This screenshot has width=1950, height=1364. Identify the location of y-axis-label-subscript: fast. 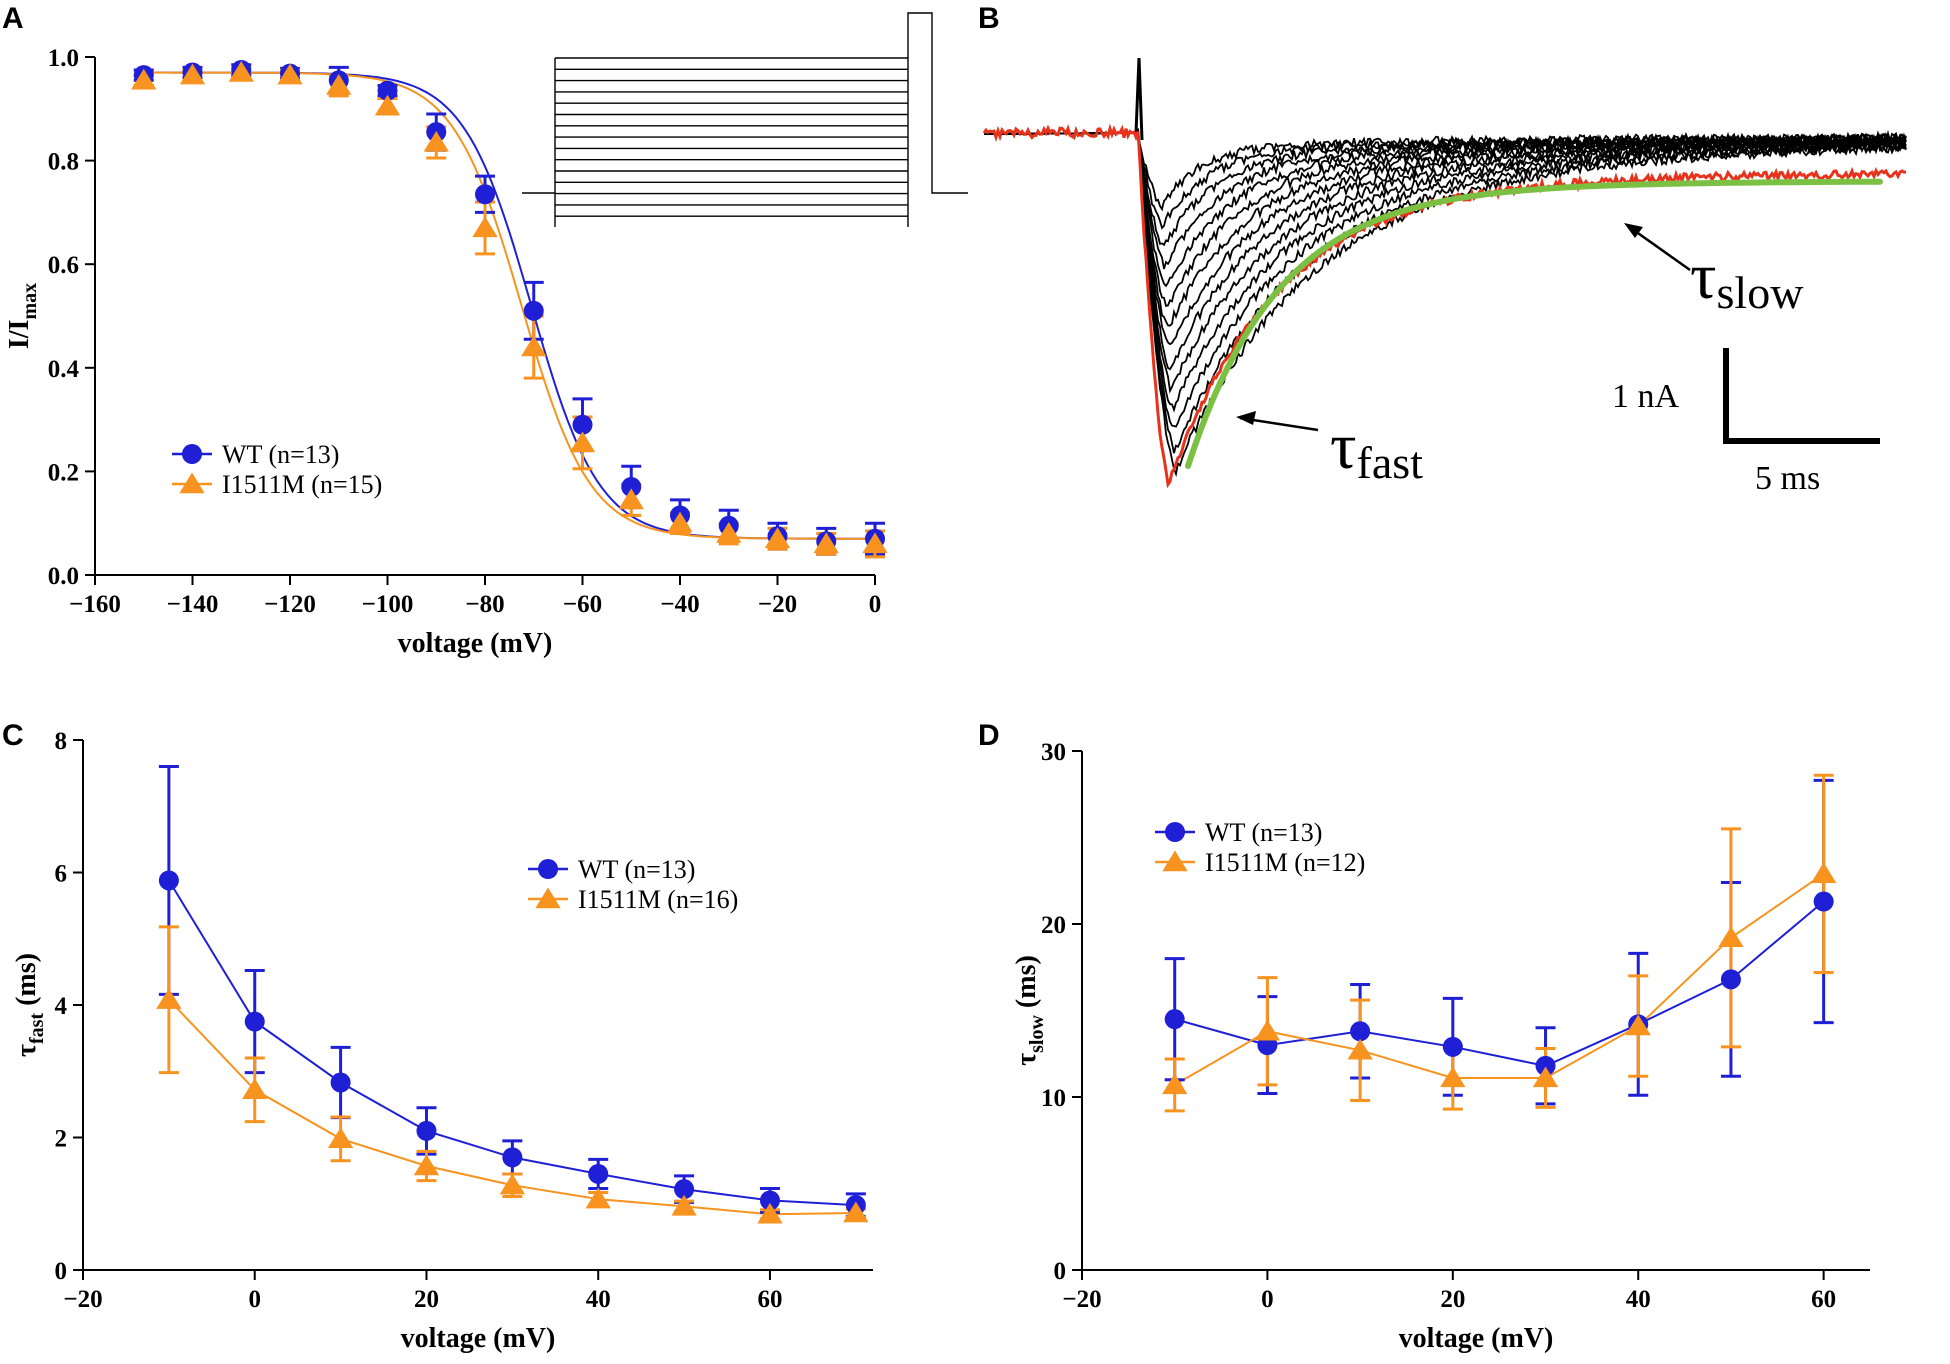
(37, 1028).